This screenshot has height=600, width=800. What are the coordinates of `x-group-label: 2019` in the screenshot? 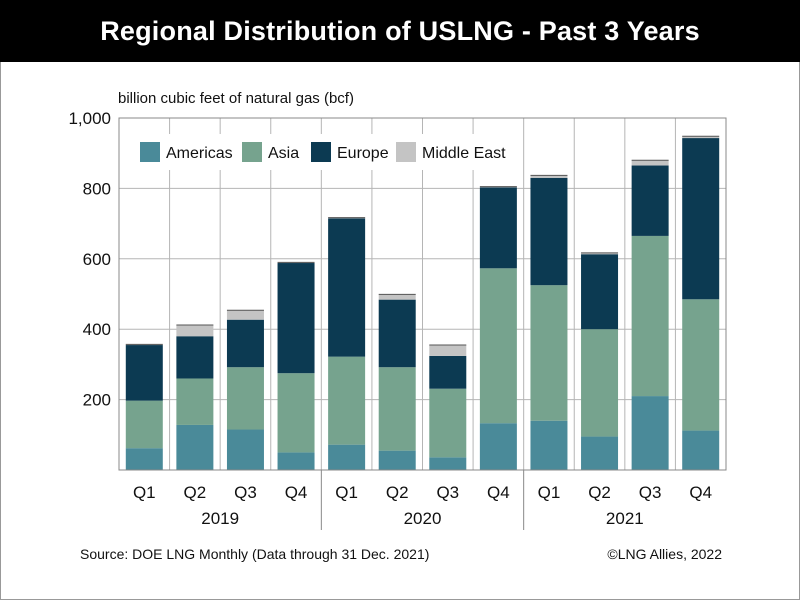 It's located at (220, 518).